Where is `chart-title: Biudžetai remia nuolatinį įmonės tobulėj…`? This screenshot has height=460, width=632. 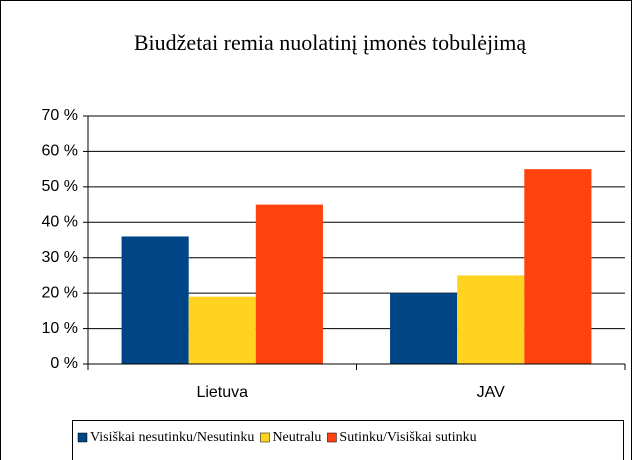 chart-title: Biudžetai remia nuolatinį įmonės tobulėj… is located at coordinates (330, 42).